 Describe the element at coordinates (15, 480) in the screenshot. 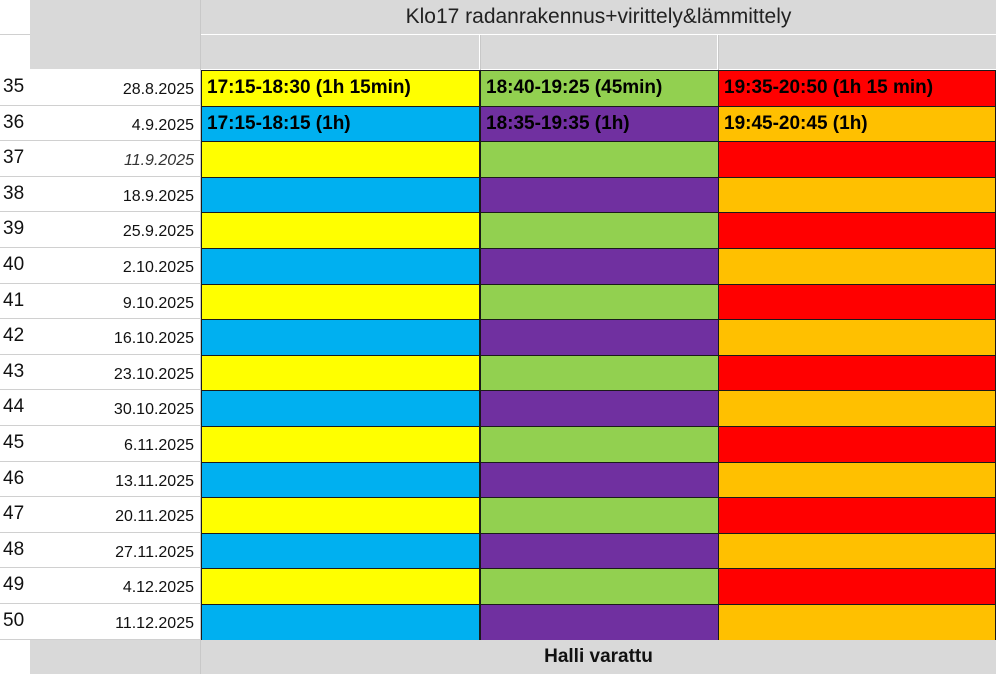

I see `week-number-cell: 46` at that location.